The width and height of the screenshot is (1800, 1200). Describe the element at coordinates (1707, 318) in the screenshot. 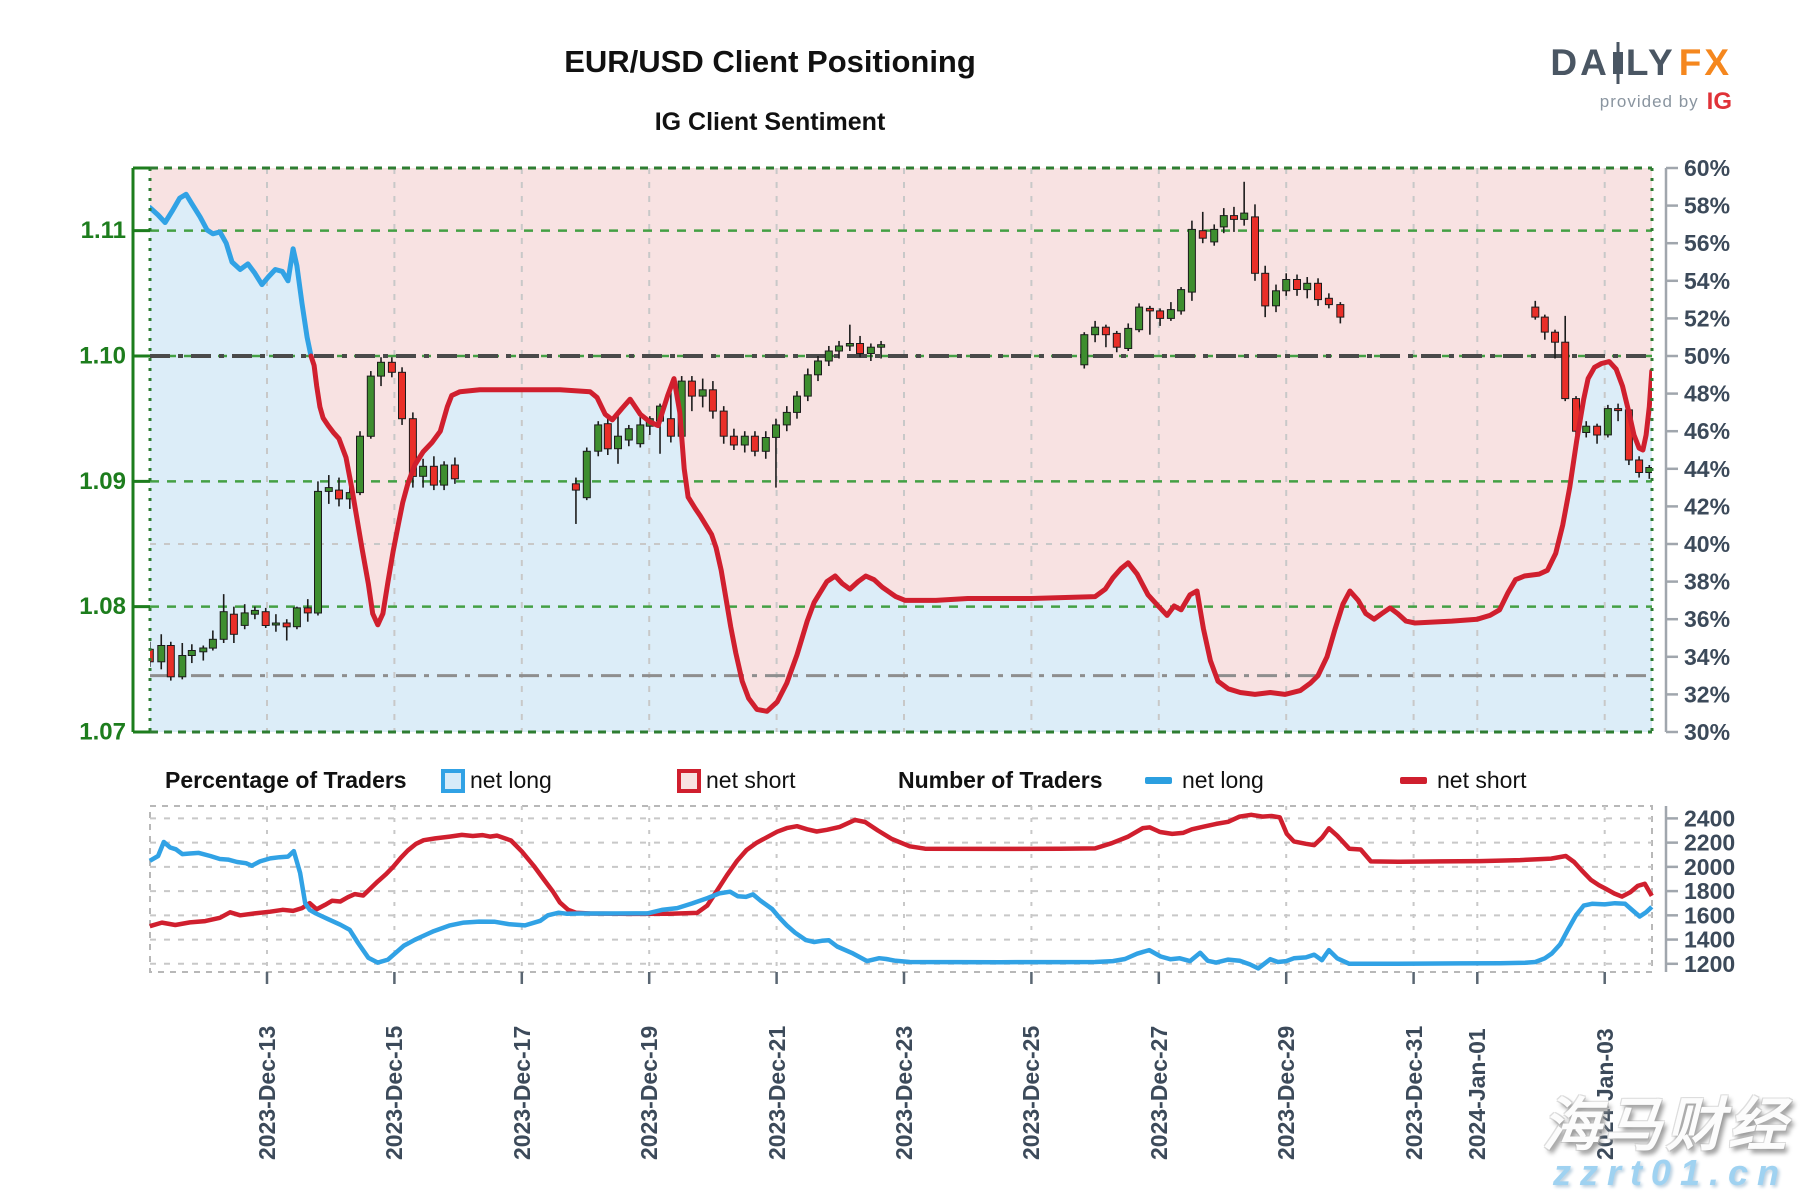

I see `percent-axis-label: 52%` at that location.